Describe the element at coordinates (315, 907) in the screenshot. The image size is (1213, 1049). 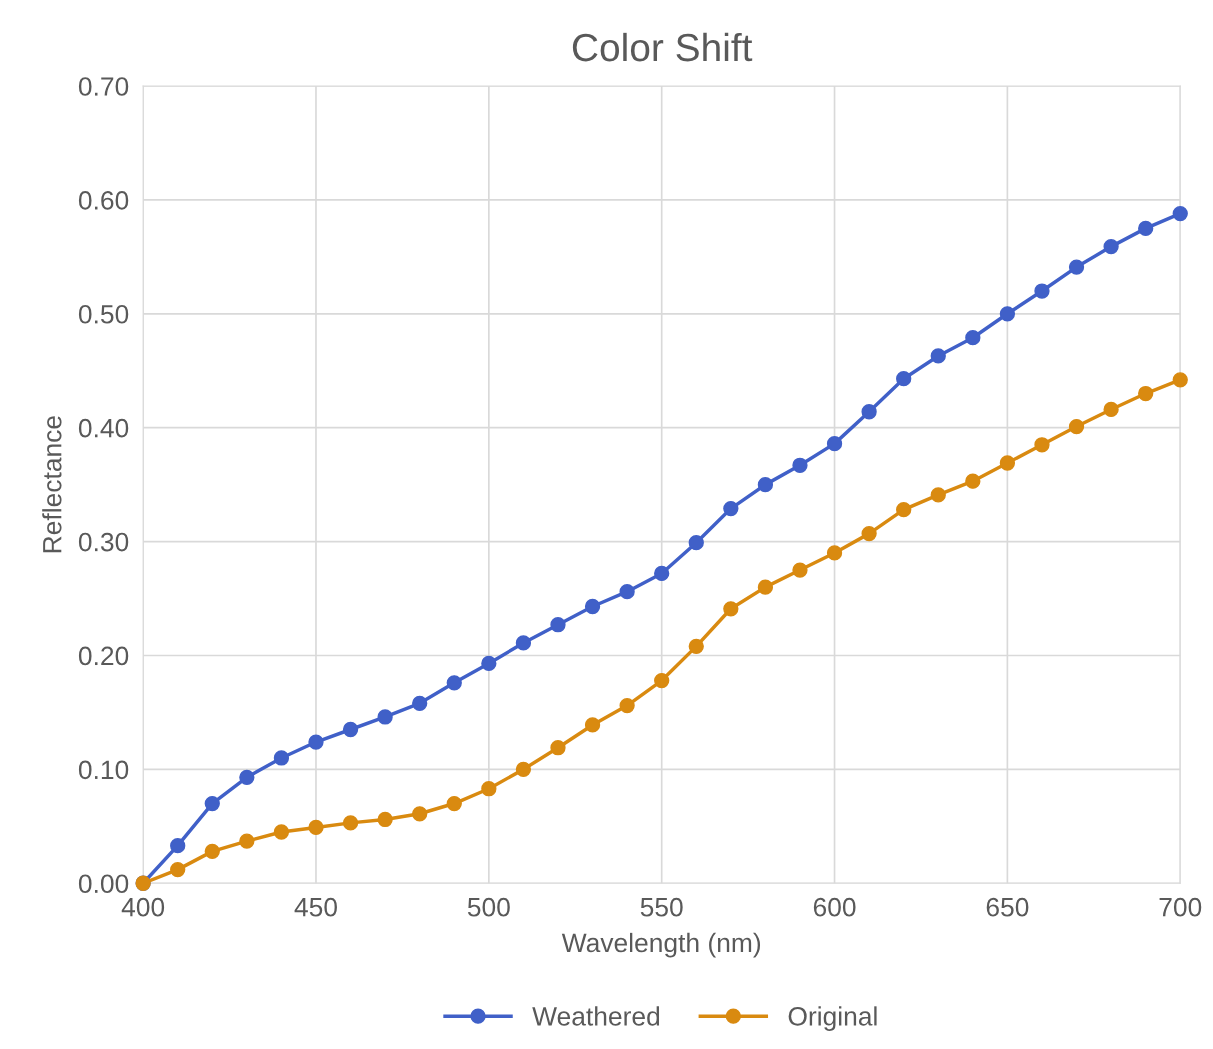
I see `x-tick-label: 450` at that location.